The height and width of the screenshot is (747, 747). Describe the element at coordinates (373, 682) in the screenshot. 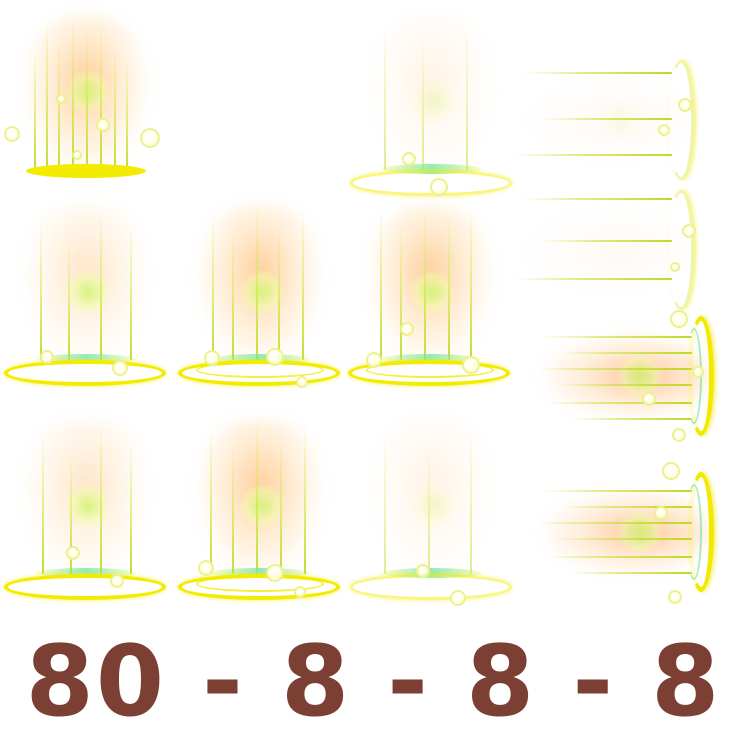

I see `caption-text: 80 - 8 - 8 - 8` at that location.